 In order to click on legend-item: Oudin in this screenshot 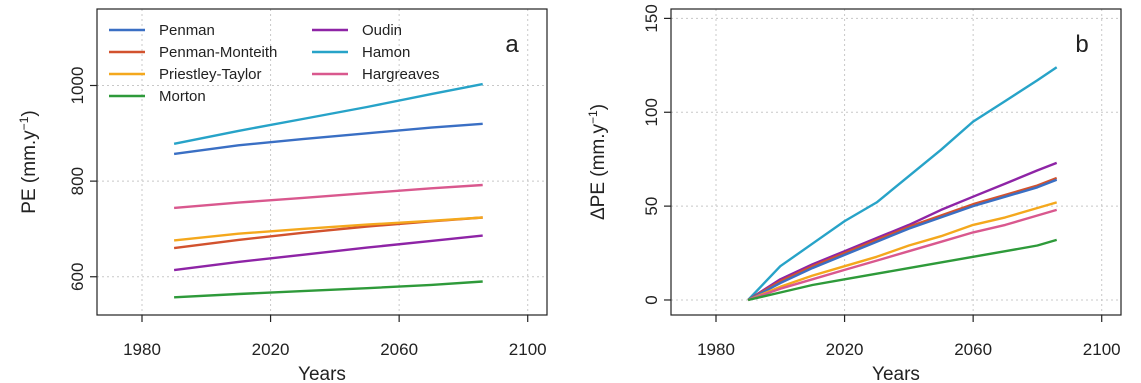, I will do `click(357, 30)`.